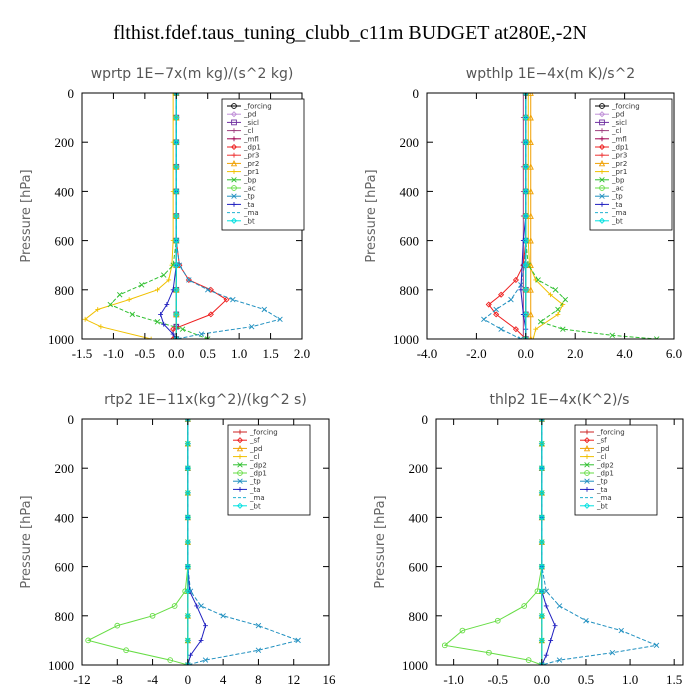 Image resolution: width=700 pixels, height=700 pixels. I want to click on legend-label: _dp1, so click(258, 474).